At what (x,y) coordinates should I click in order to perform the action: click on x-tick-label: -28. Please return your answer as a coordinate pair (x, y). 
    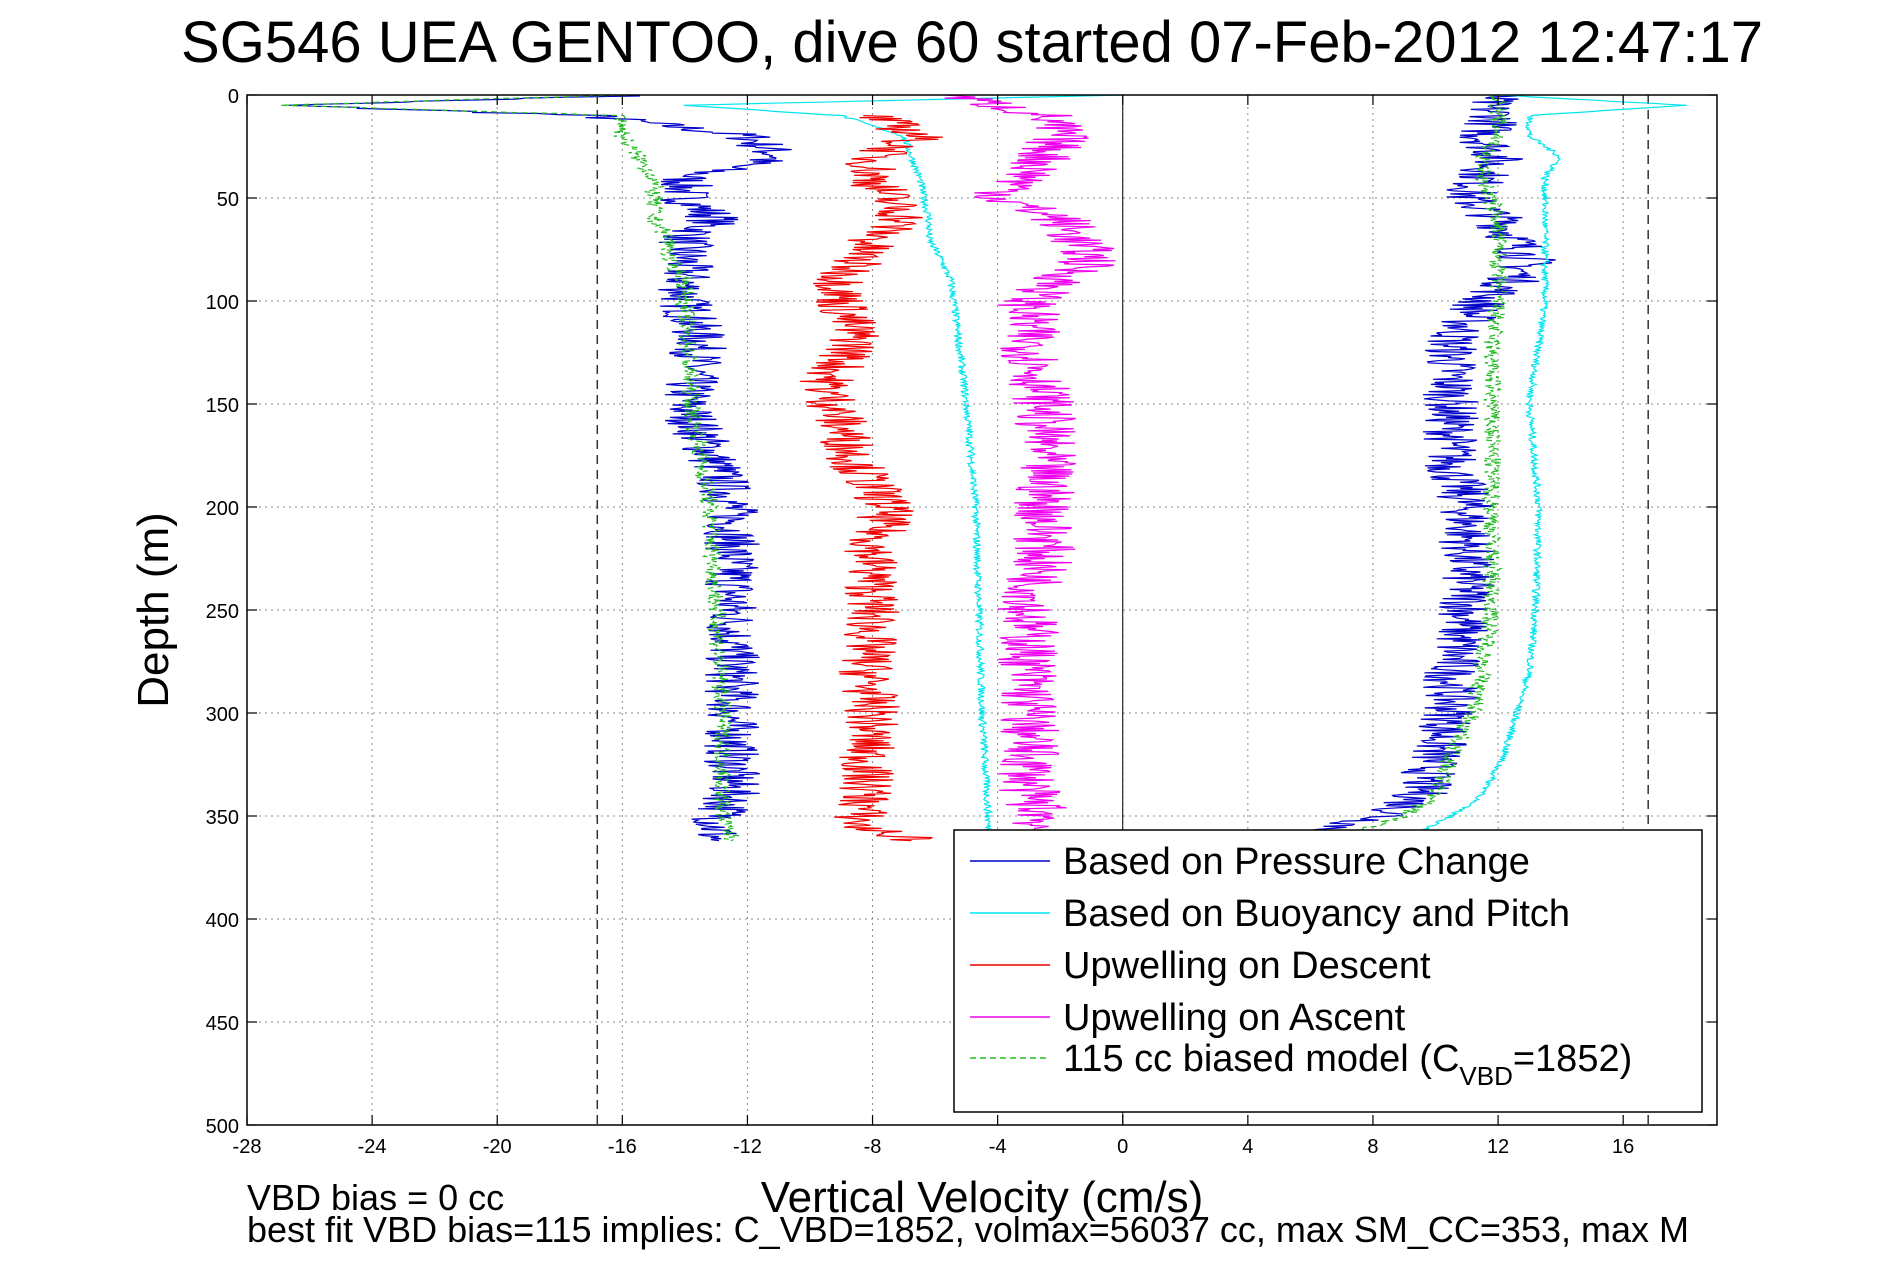
    Looking at the image, I should click on (247, 1147).